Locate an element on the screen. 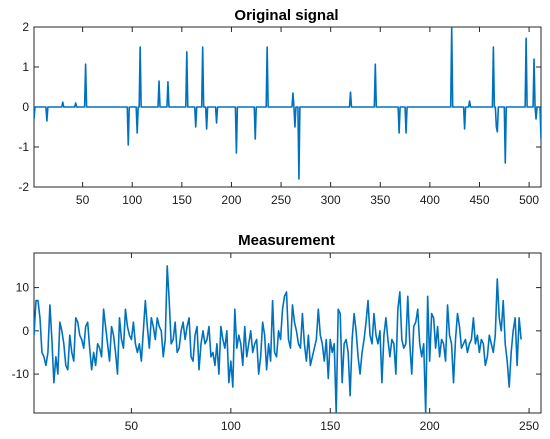 The image size is (550, 439). signal-x-tick-label: 150 is located at coordinates (182, 200).